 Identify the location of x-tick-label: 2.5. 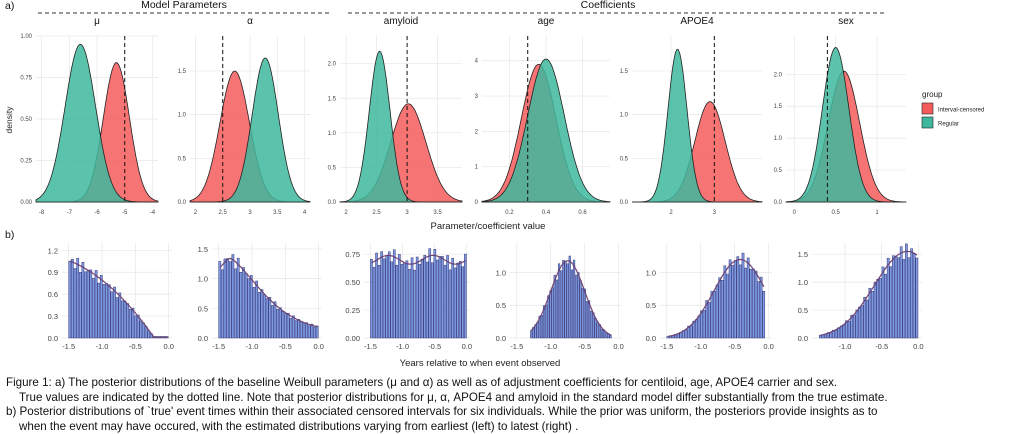
(376, 213).